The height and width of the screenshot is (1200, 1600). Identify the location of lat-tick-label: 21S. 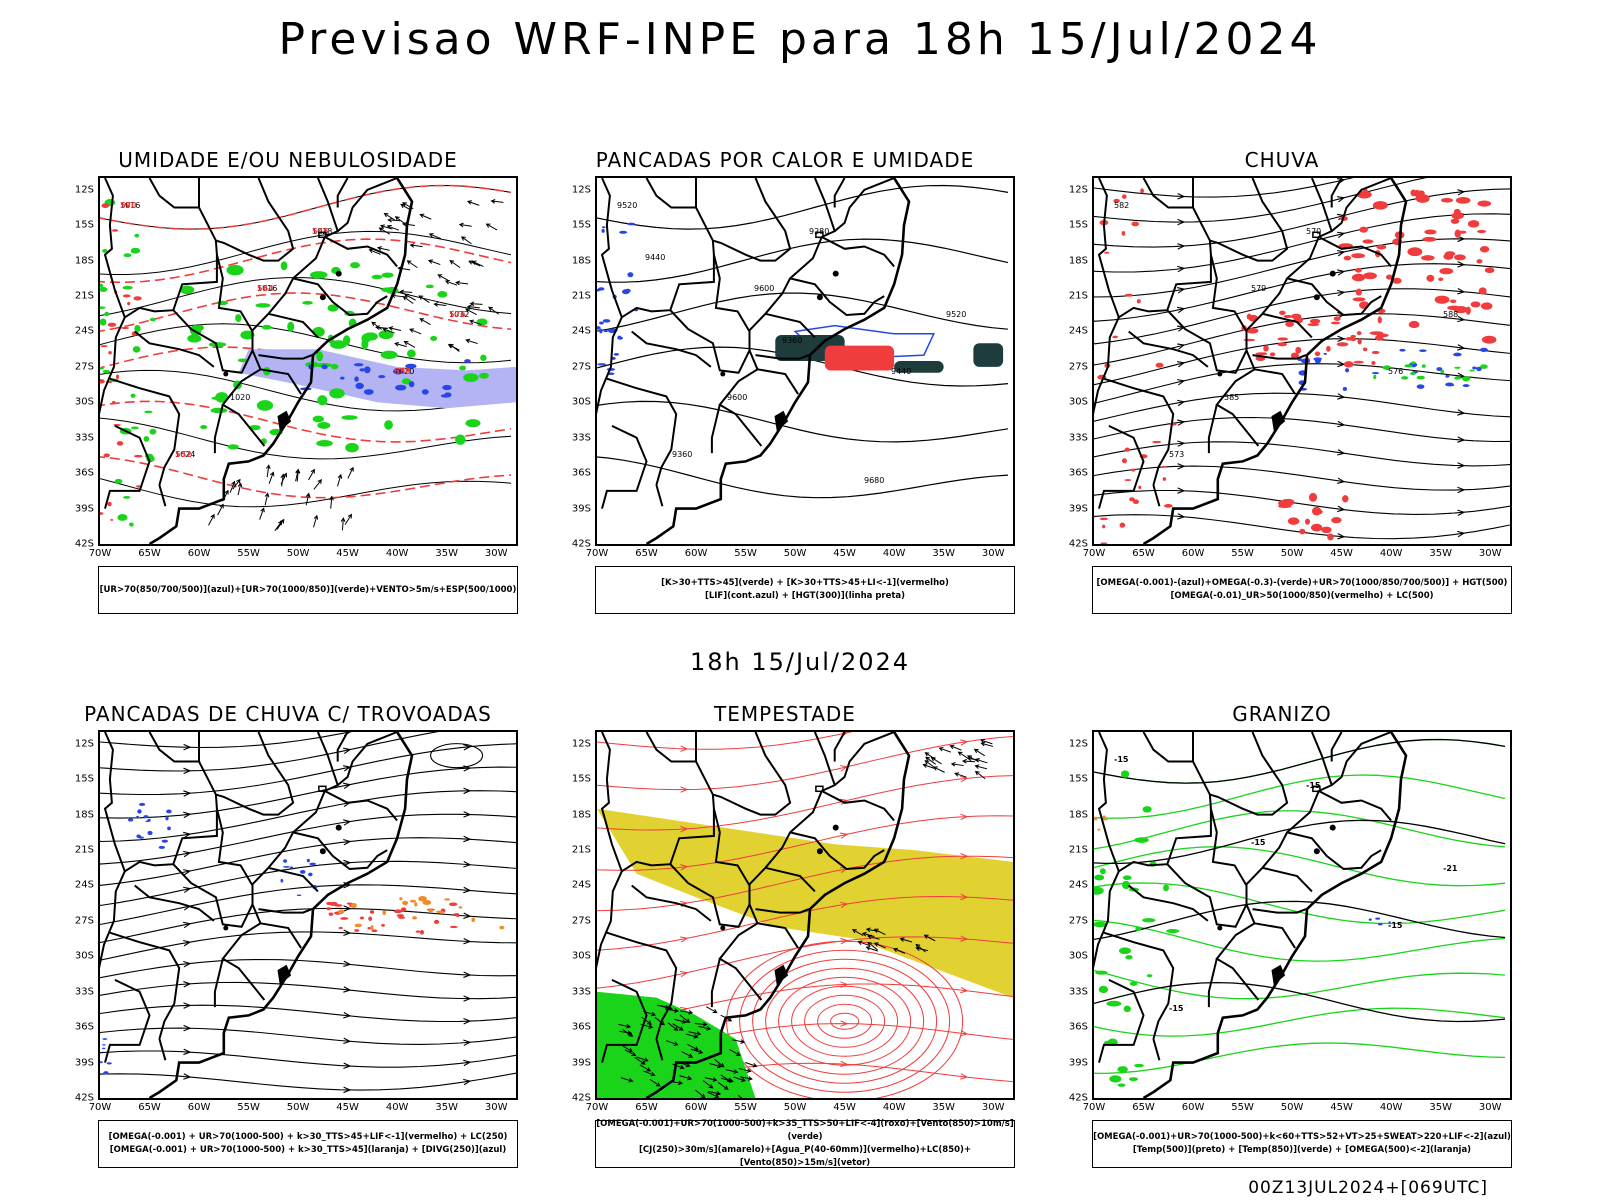
(84, 850).